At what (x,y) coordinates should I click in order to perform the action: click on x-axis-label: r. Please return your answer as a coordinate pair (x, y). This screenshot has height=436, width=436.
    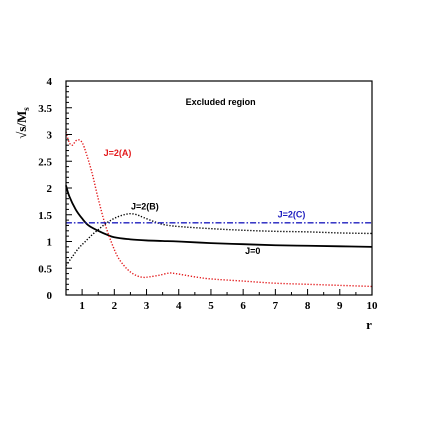
    Looking at the image, I should click on (369, 324).